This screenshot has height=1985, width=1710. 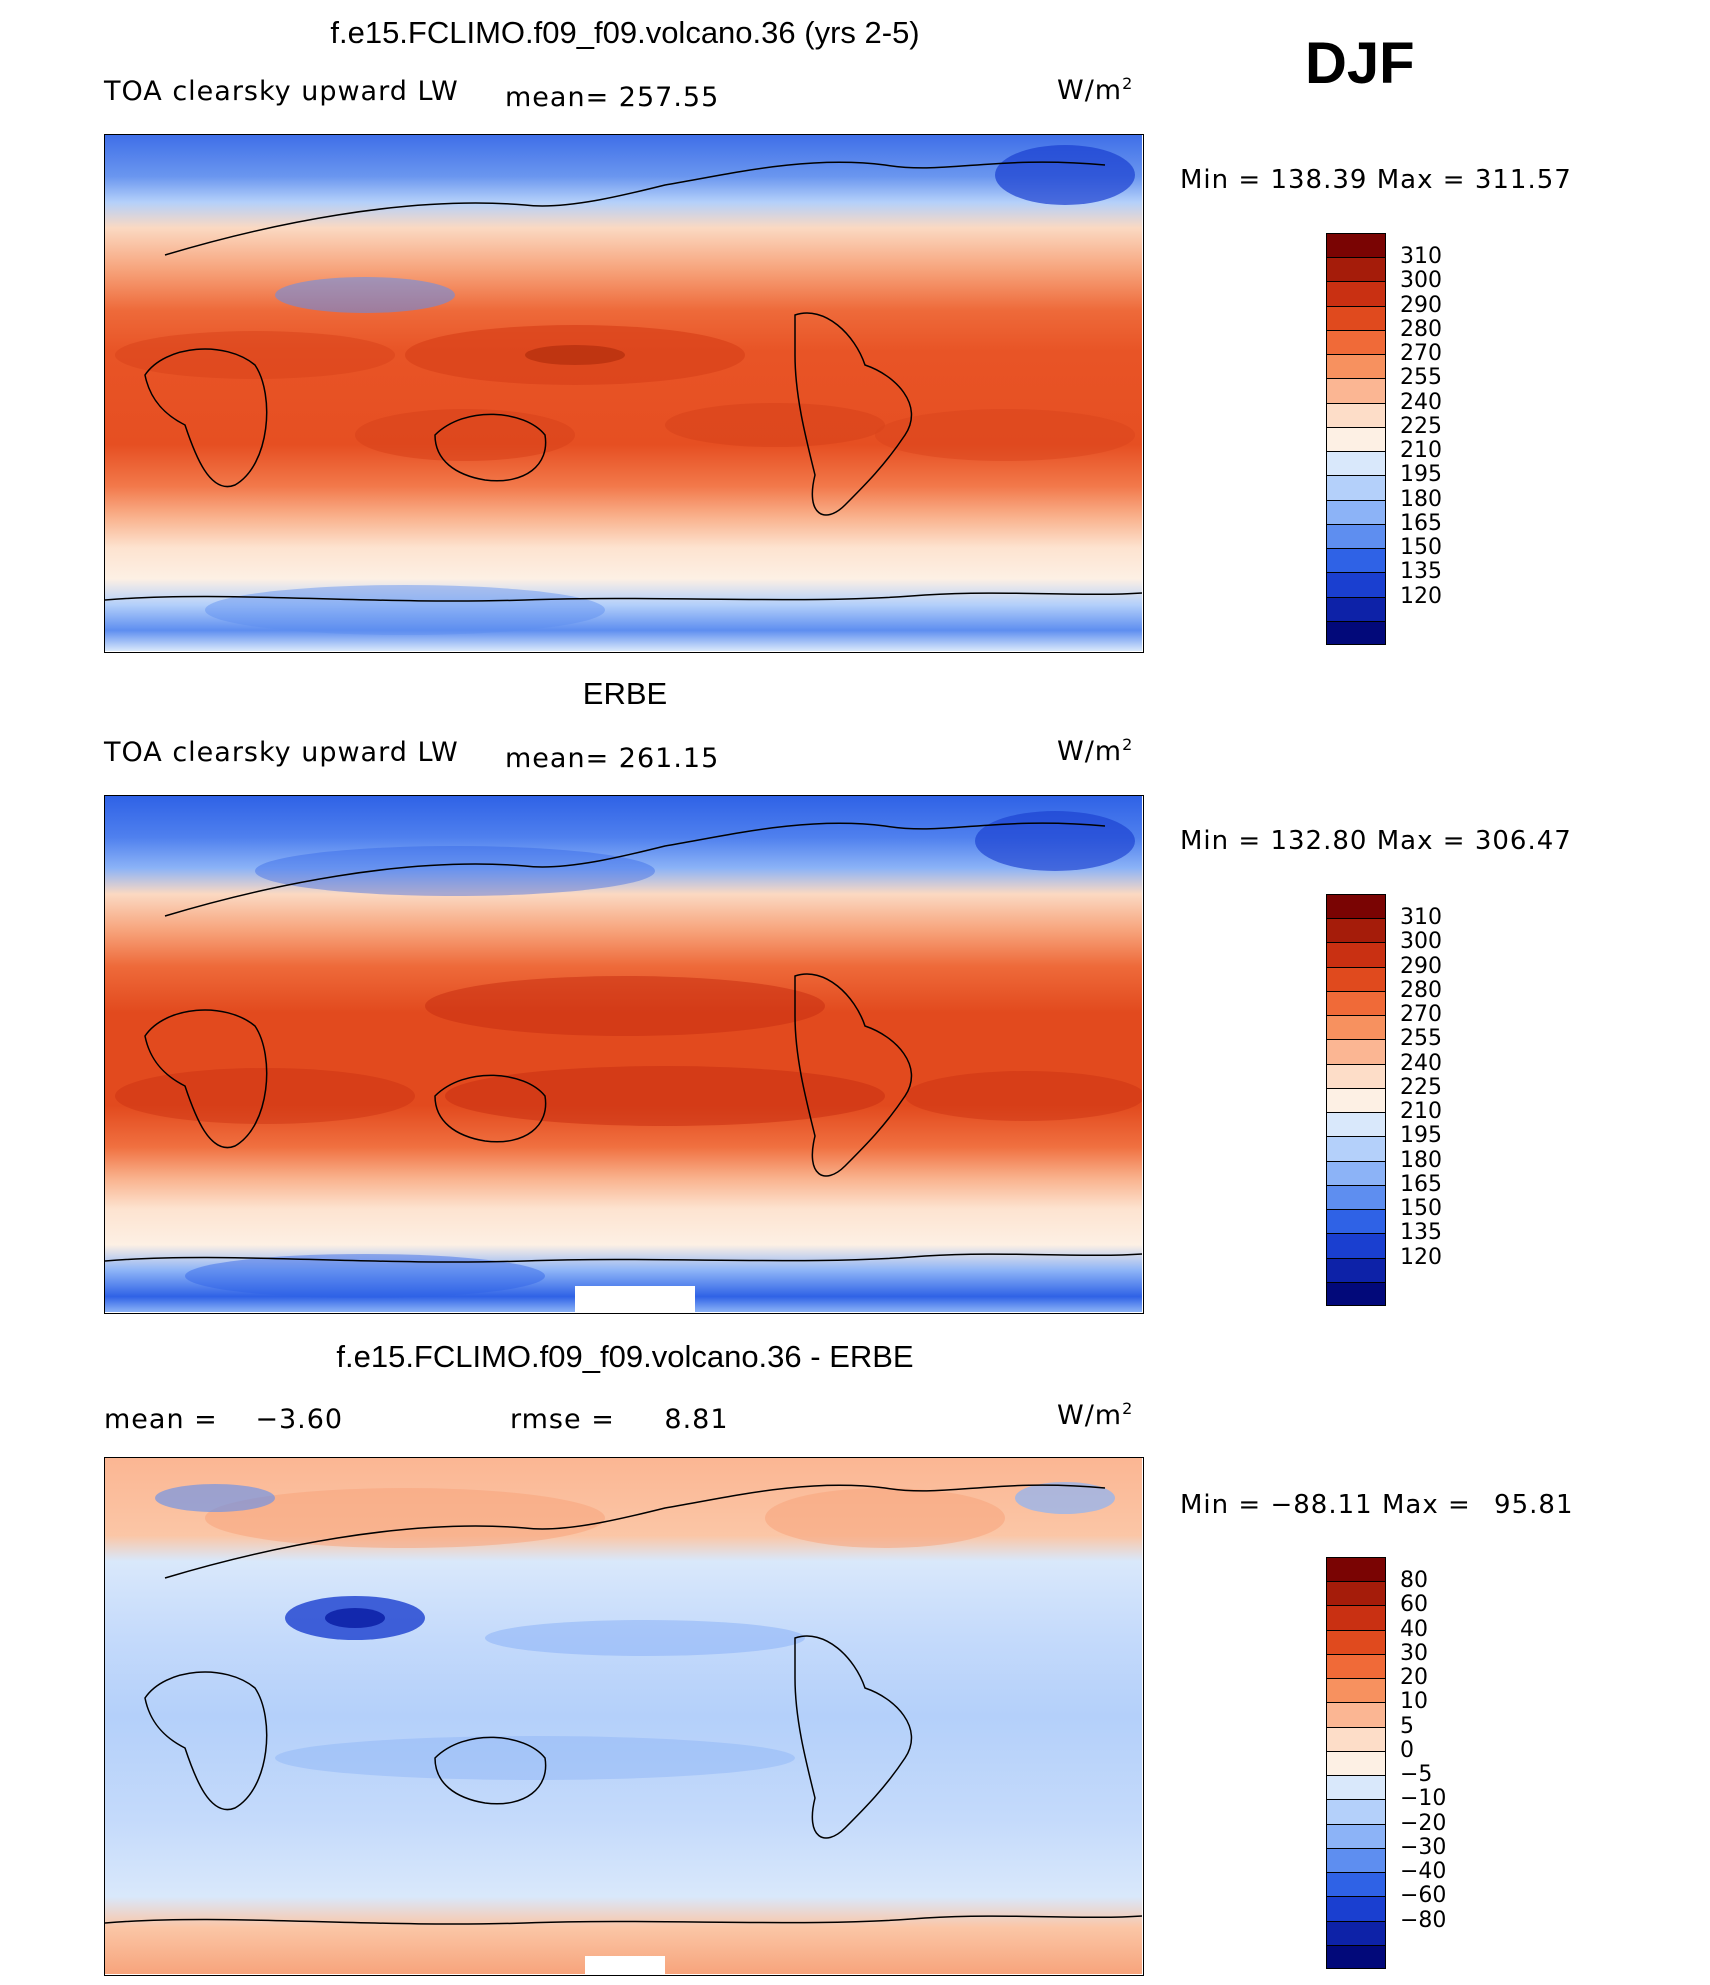 What do you see at coordinates (1523, 841) in the screenshot?
I see `panel-2-max-value: 306.47` at bounding box center [1523, 841].